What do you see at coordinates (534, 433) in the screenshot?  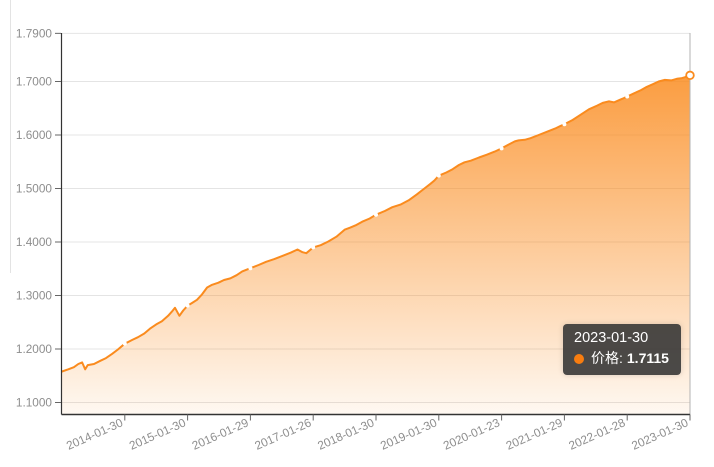 I see `svg-text: 2021-01-29` at bounding box center [534, 433].